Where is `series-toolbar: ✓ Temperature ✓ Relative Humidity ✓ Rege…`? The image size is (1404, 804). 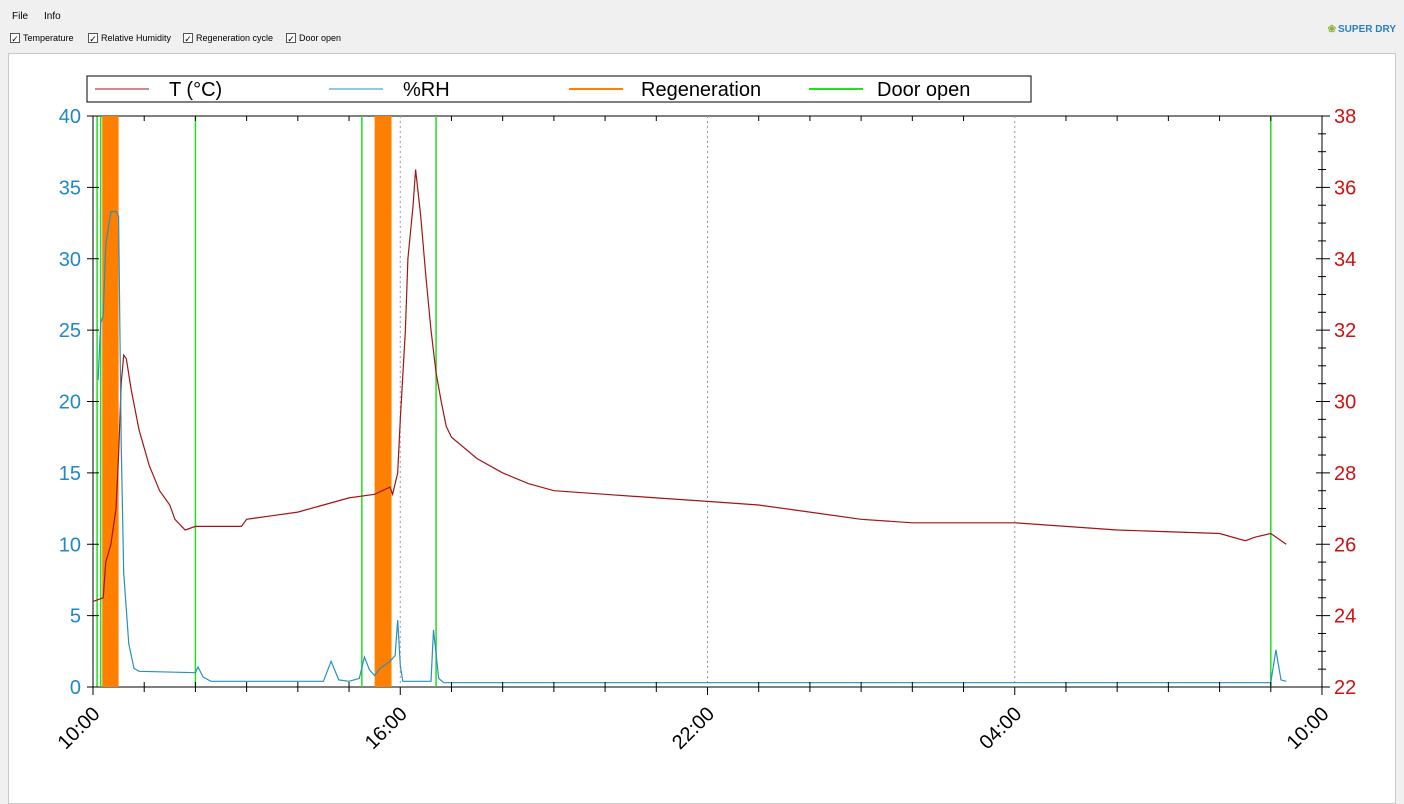 series-toolbar: ✓ Temperature ✓ Relative Humidity ✓ Rege… is located at coordinates (702, 38).